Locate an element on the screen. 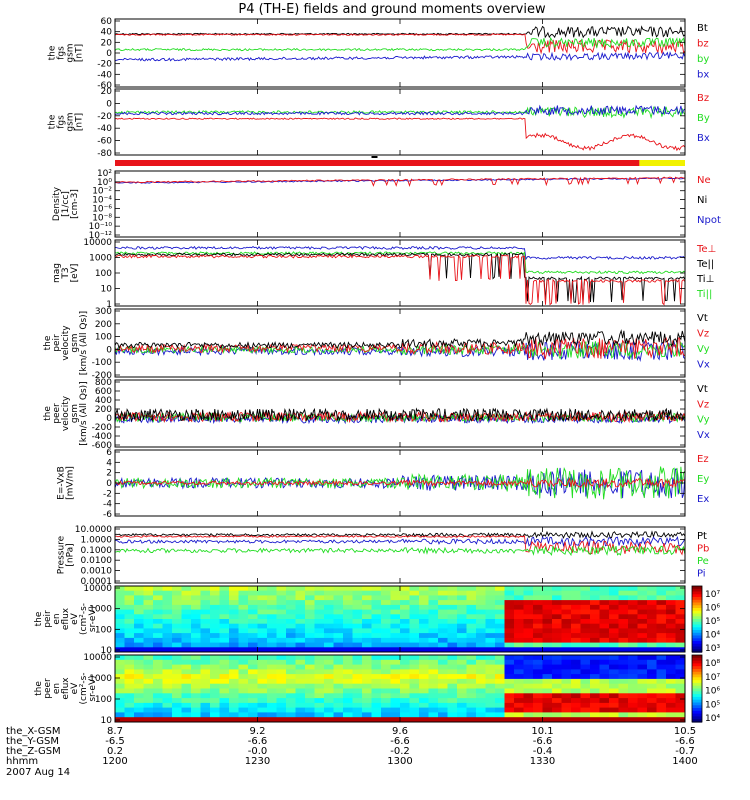 The width and height of the screenshot is (750, 800). panel-density-ytick: 10⁻¹⁰ is located at coordinates (101, 227).